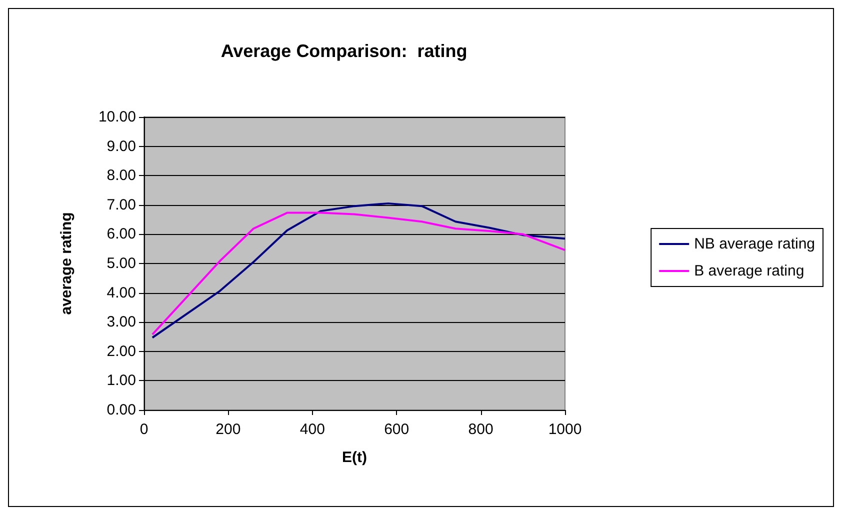 This screenshot has width=842, height=515. I want to click on y-tick-label: 4.00, so click(121, 293).